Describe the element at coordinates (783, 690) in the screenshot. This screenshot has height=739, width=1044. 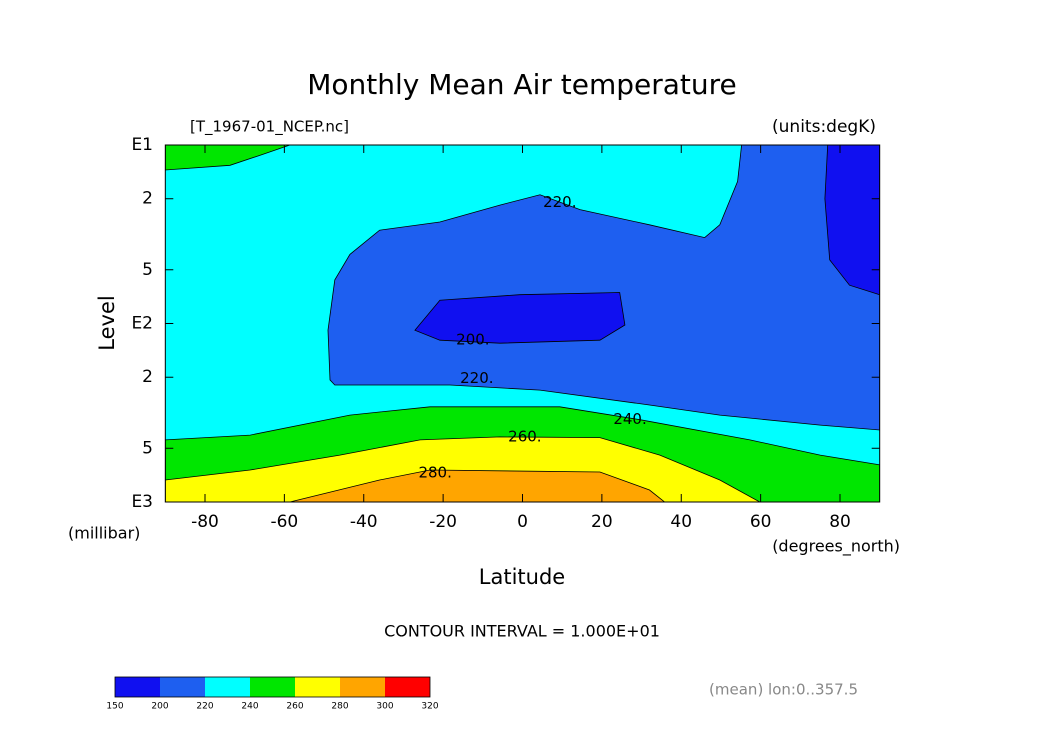
I see `note: (mean) lon:0..357.5` at that location.